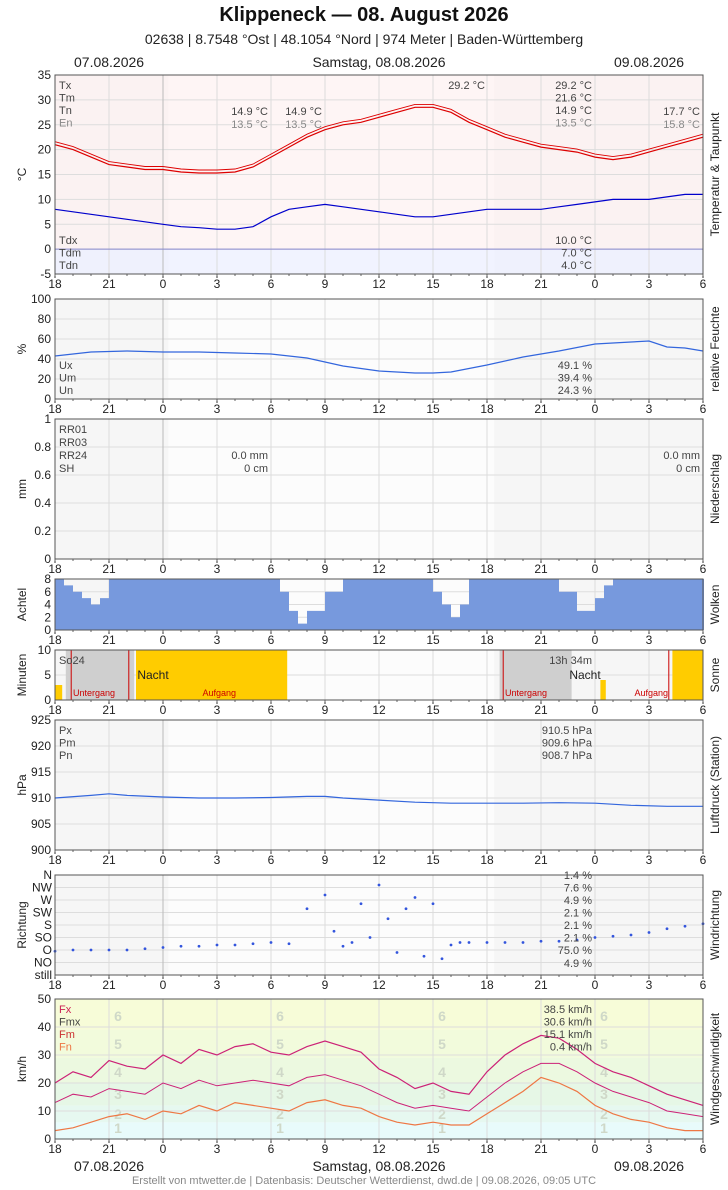 This screenshot has height=1190, width=728. What do you see at coordinates (573, 99) in the screenshot?
I see `temperature-day-value: 21.6 °C` at bounding box center [573, 99].